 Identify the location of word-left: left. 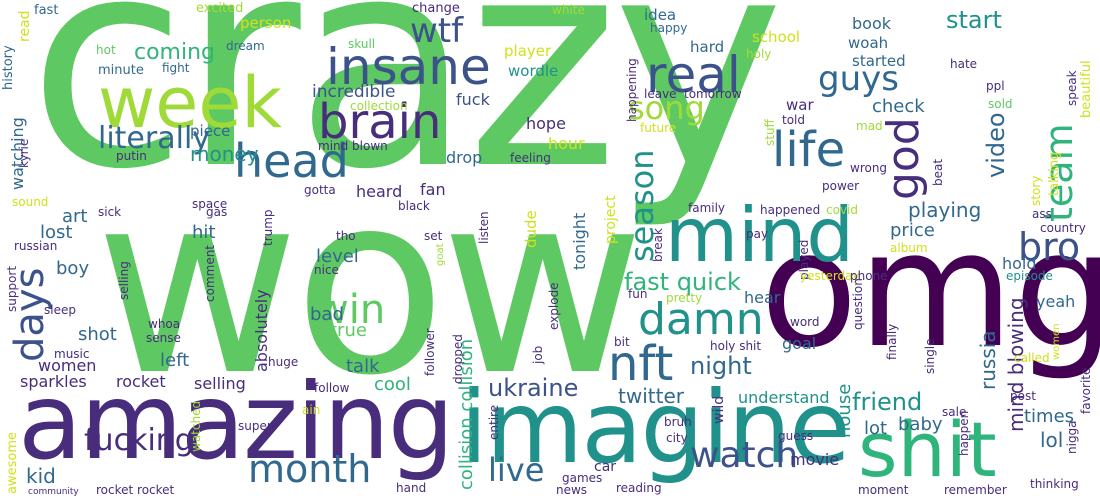
(175, 360).